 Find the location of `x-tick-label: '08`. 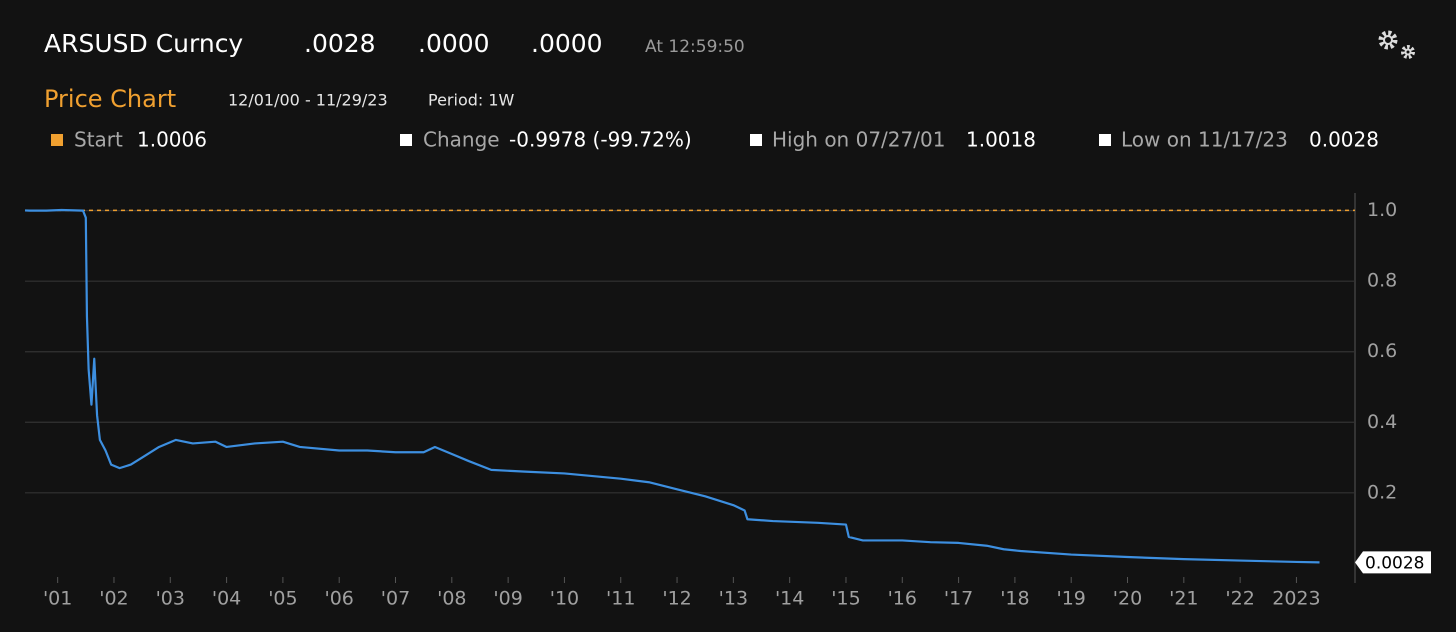

x-tick-label: '08 is located at coordinates (451, 599).